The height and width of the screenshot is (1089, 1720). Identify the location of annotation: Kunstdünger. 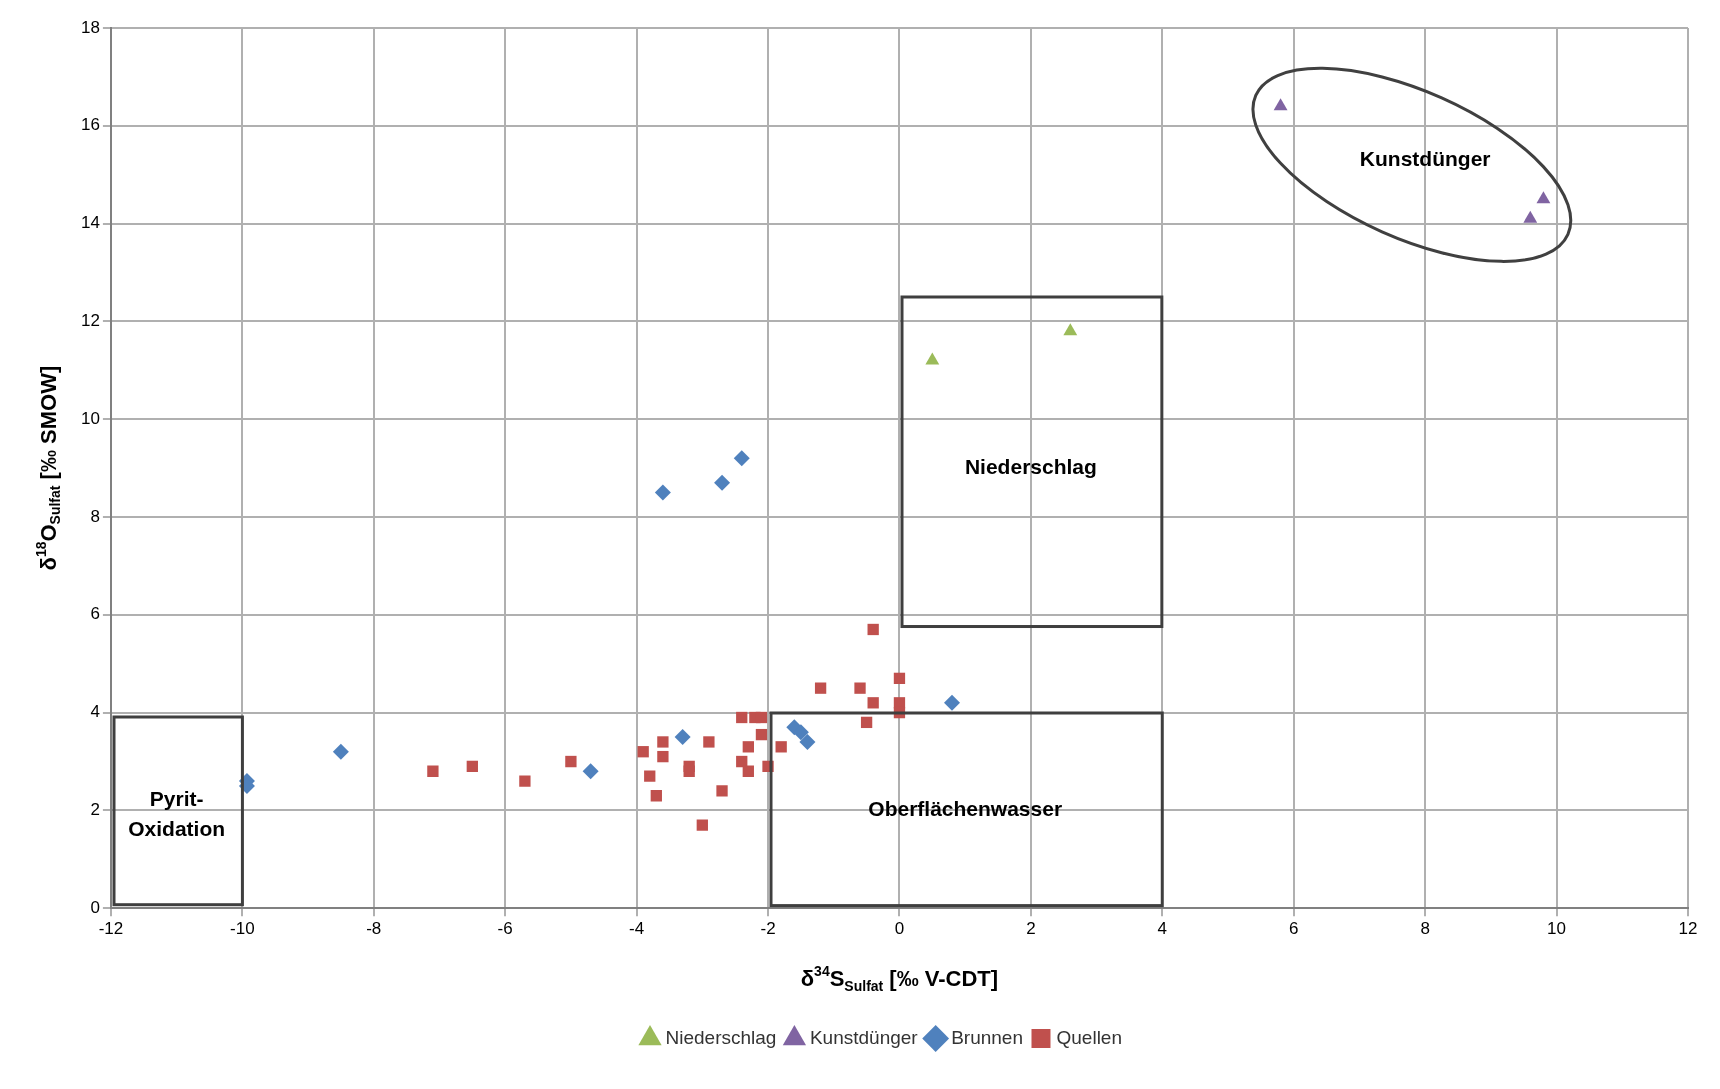
(1425, 158).